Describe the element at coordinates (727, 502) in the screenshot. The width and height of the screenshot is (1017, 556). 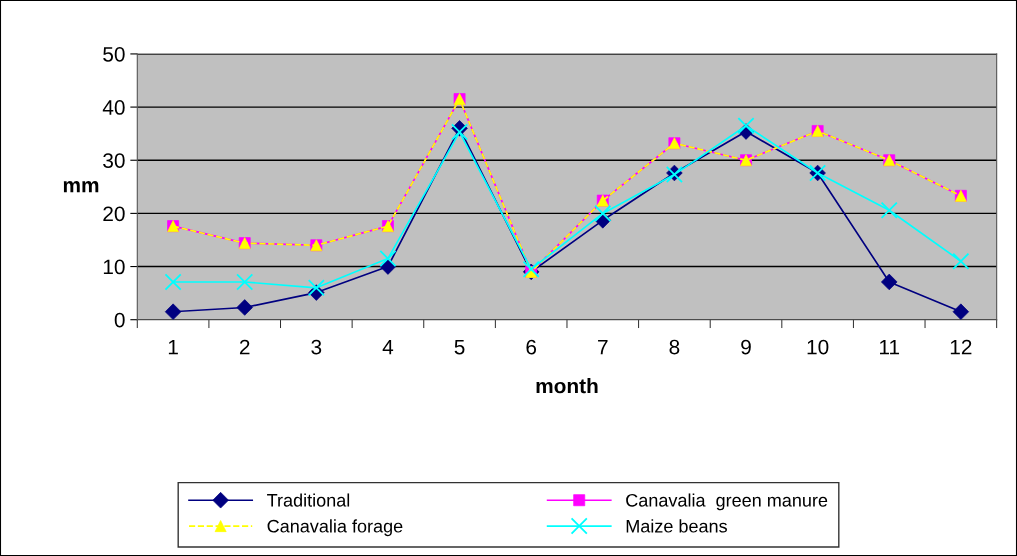
I see `legend-label: Canavalia green manure` at that location.